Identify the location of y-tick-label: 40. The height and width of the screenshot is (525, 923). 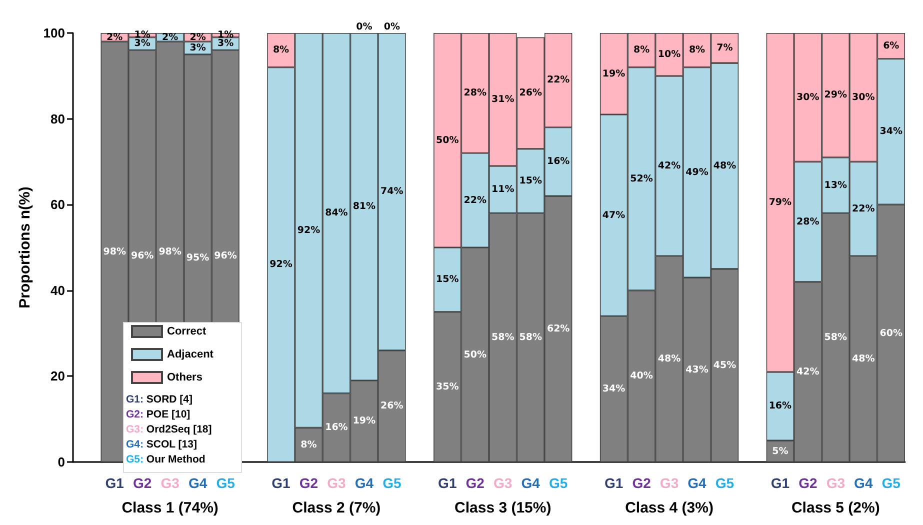
(57, 290).